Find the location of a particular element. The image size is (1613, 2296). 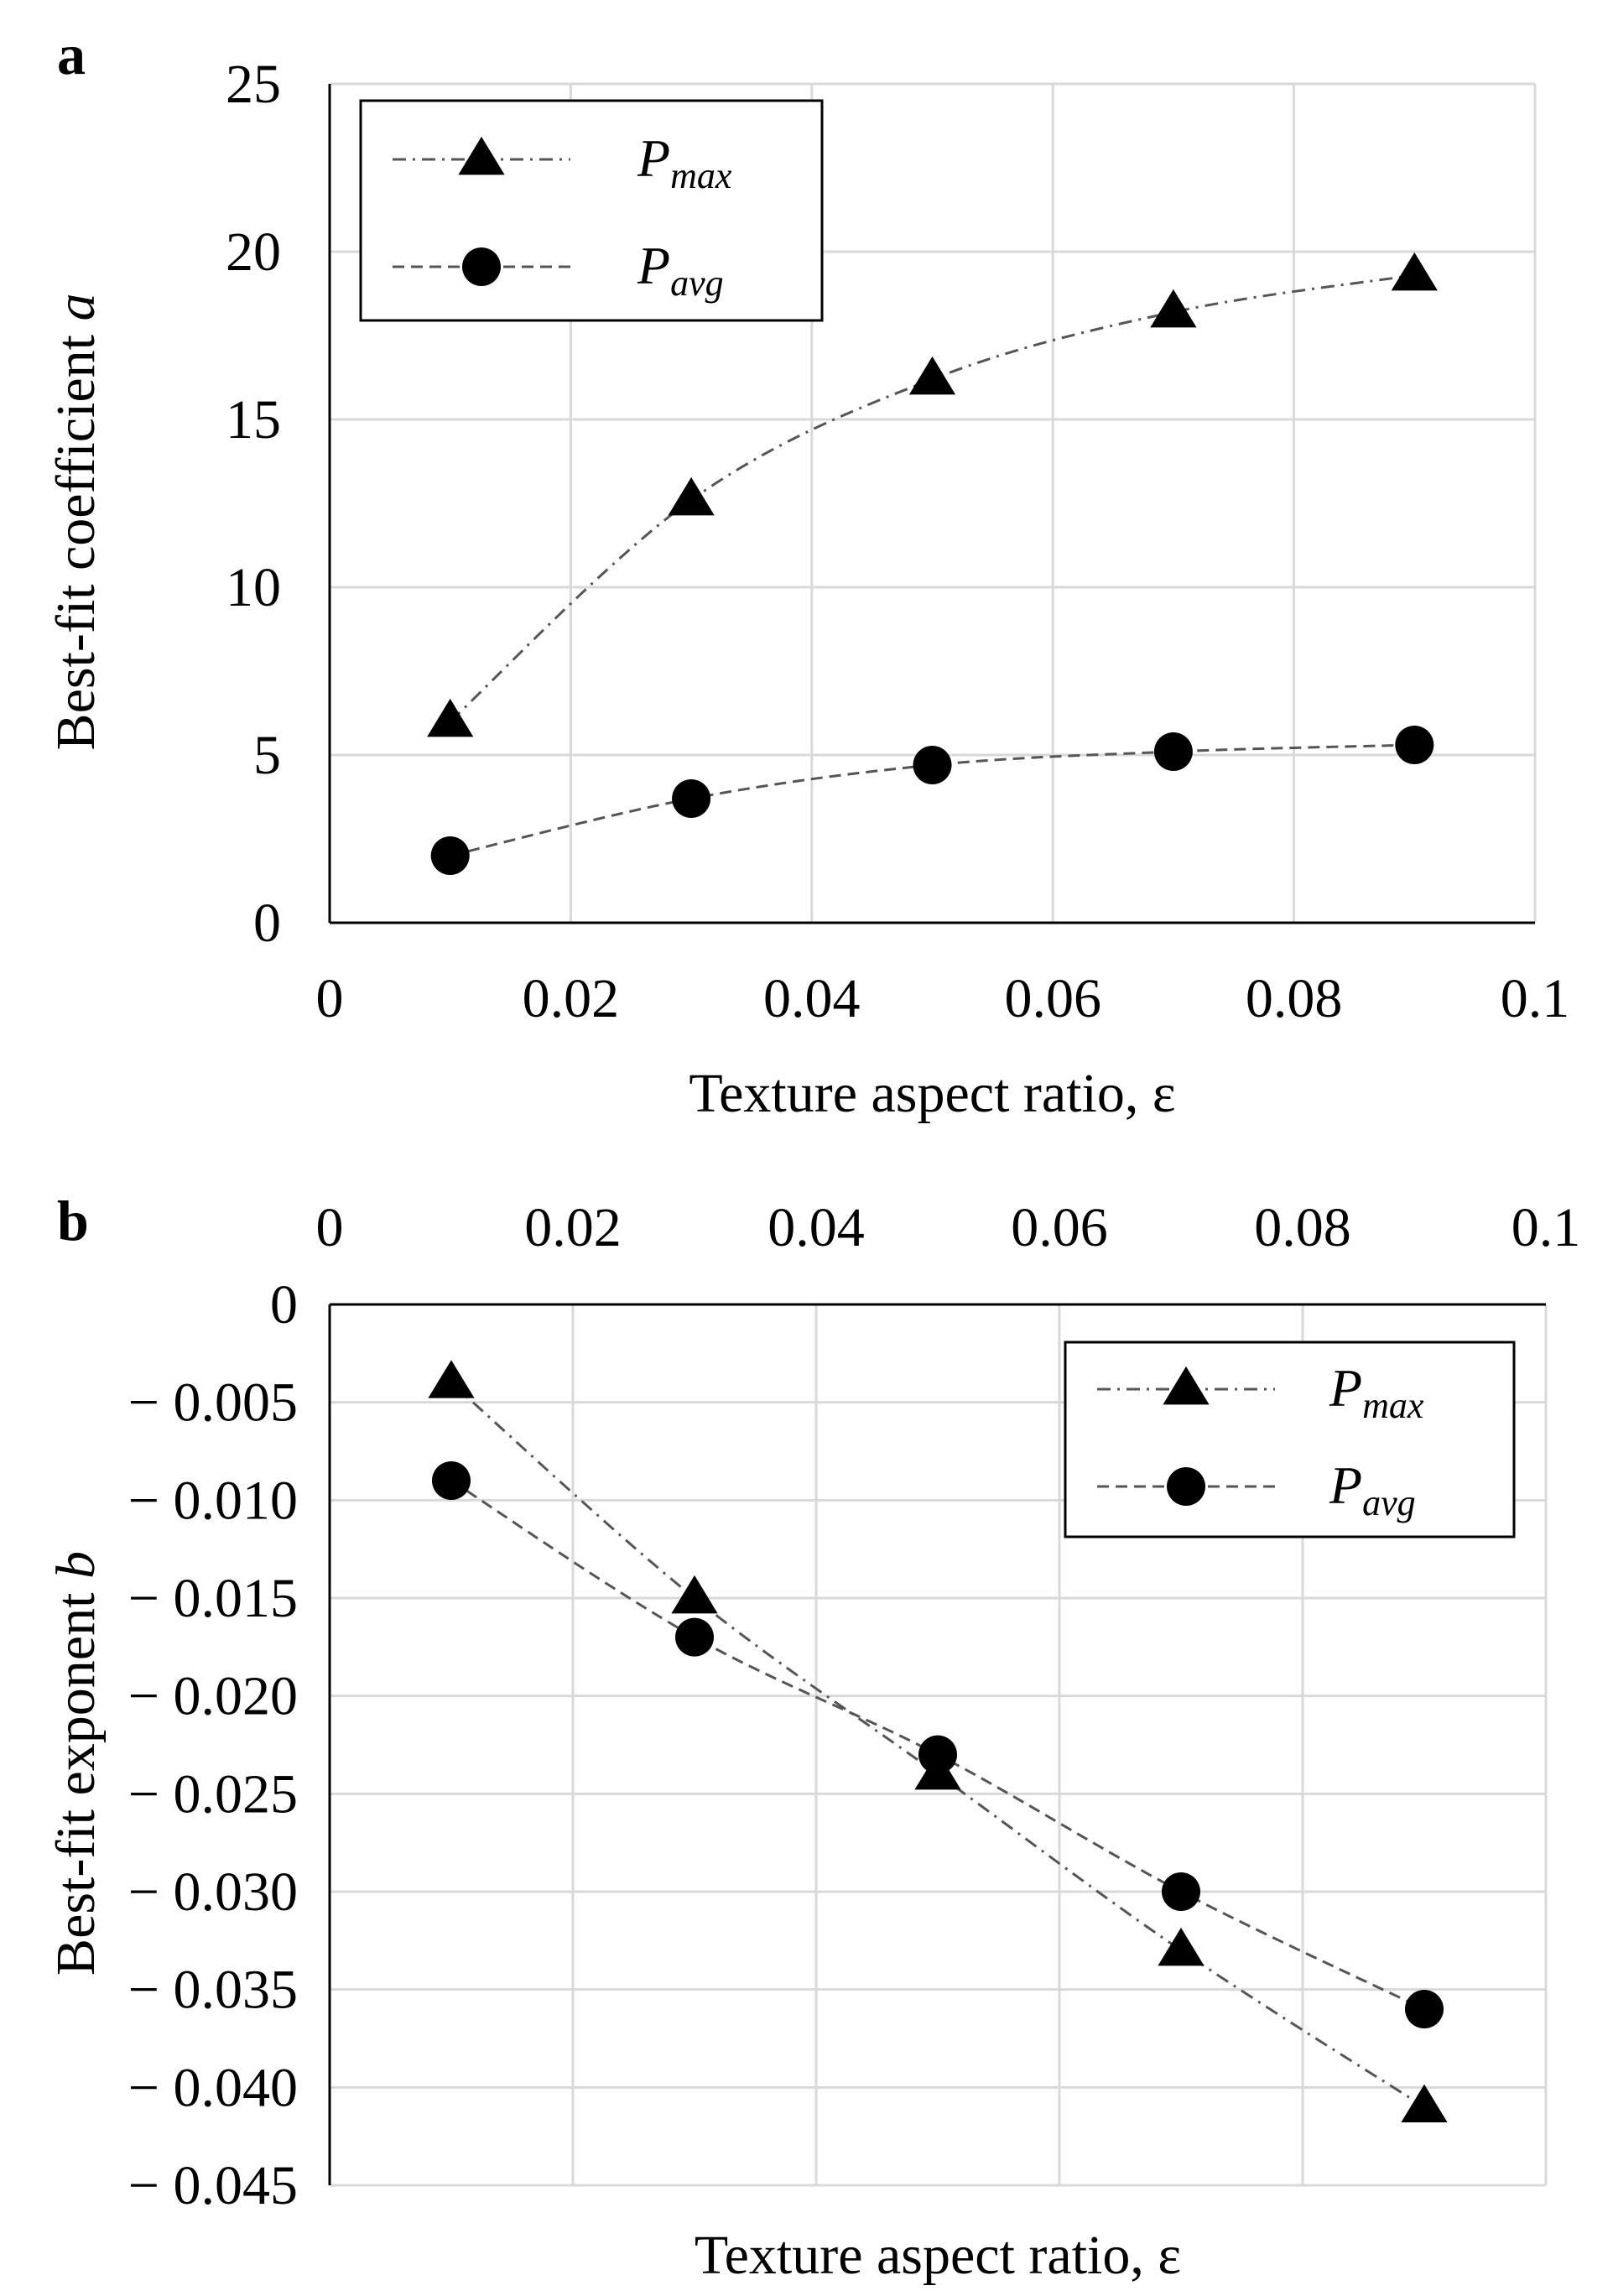

y-axis-title: Best-fit coefficient a is located at coordinates (76, 523).